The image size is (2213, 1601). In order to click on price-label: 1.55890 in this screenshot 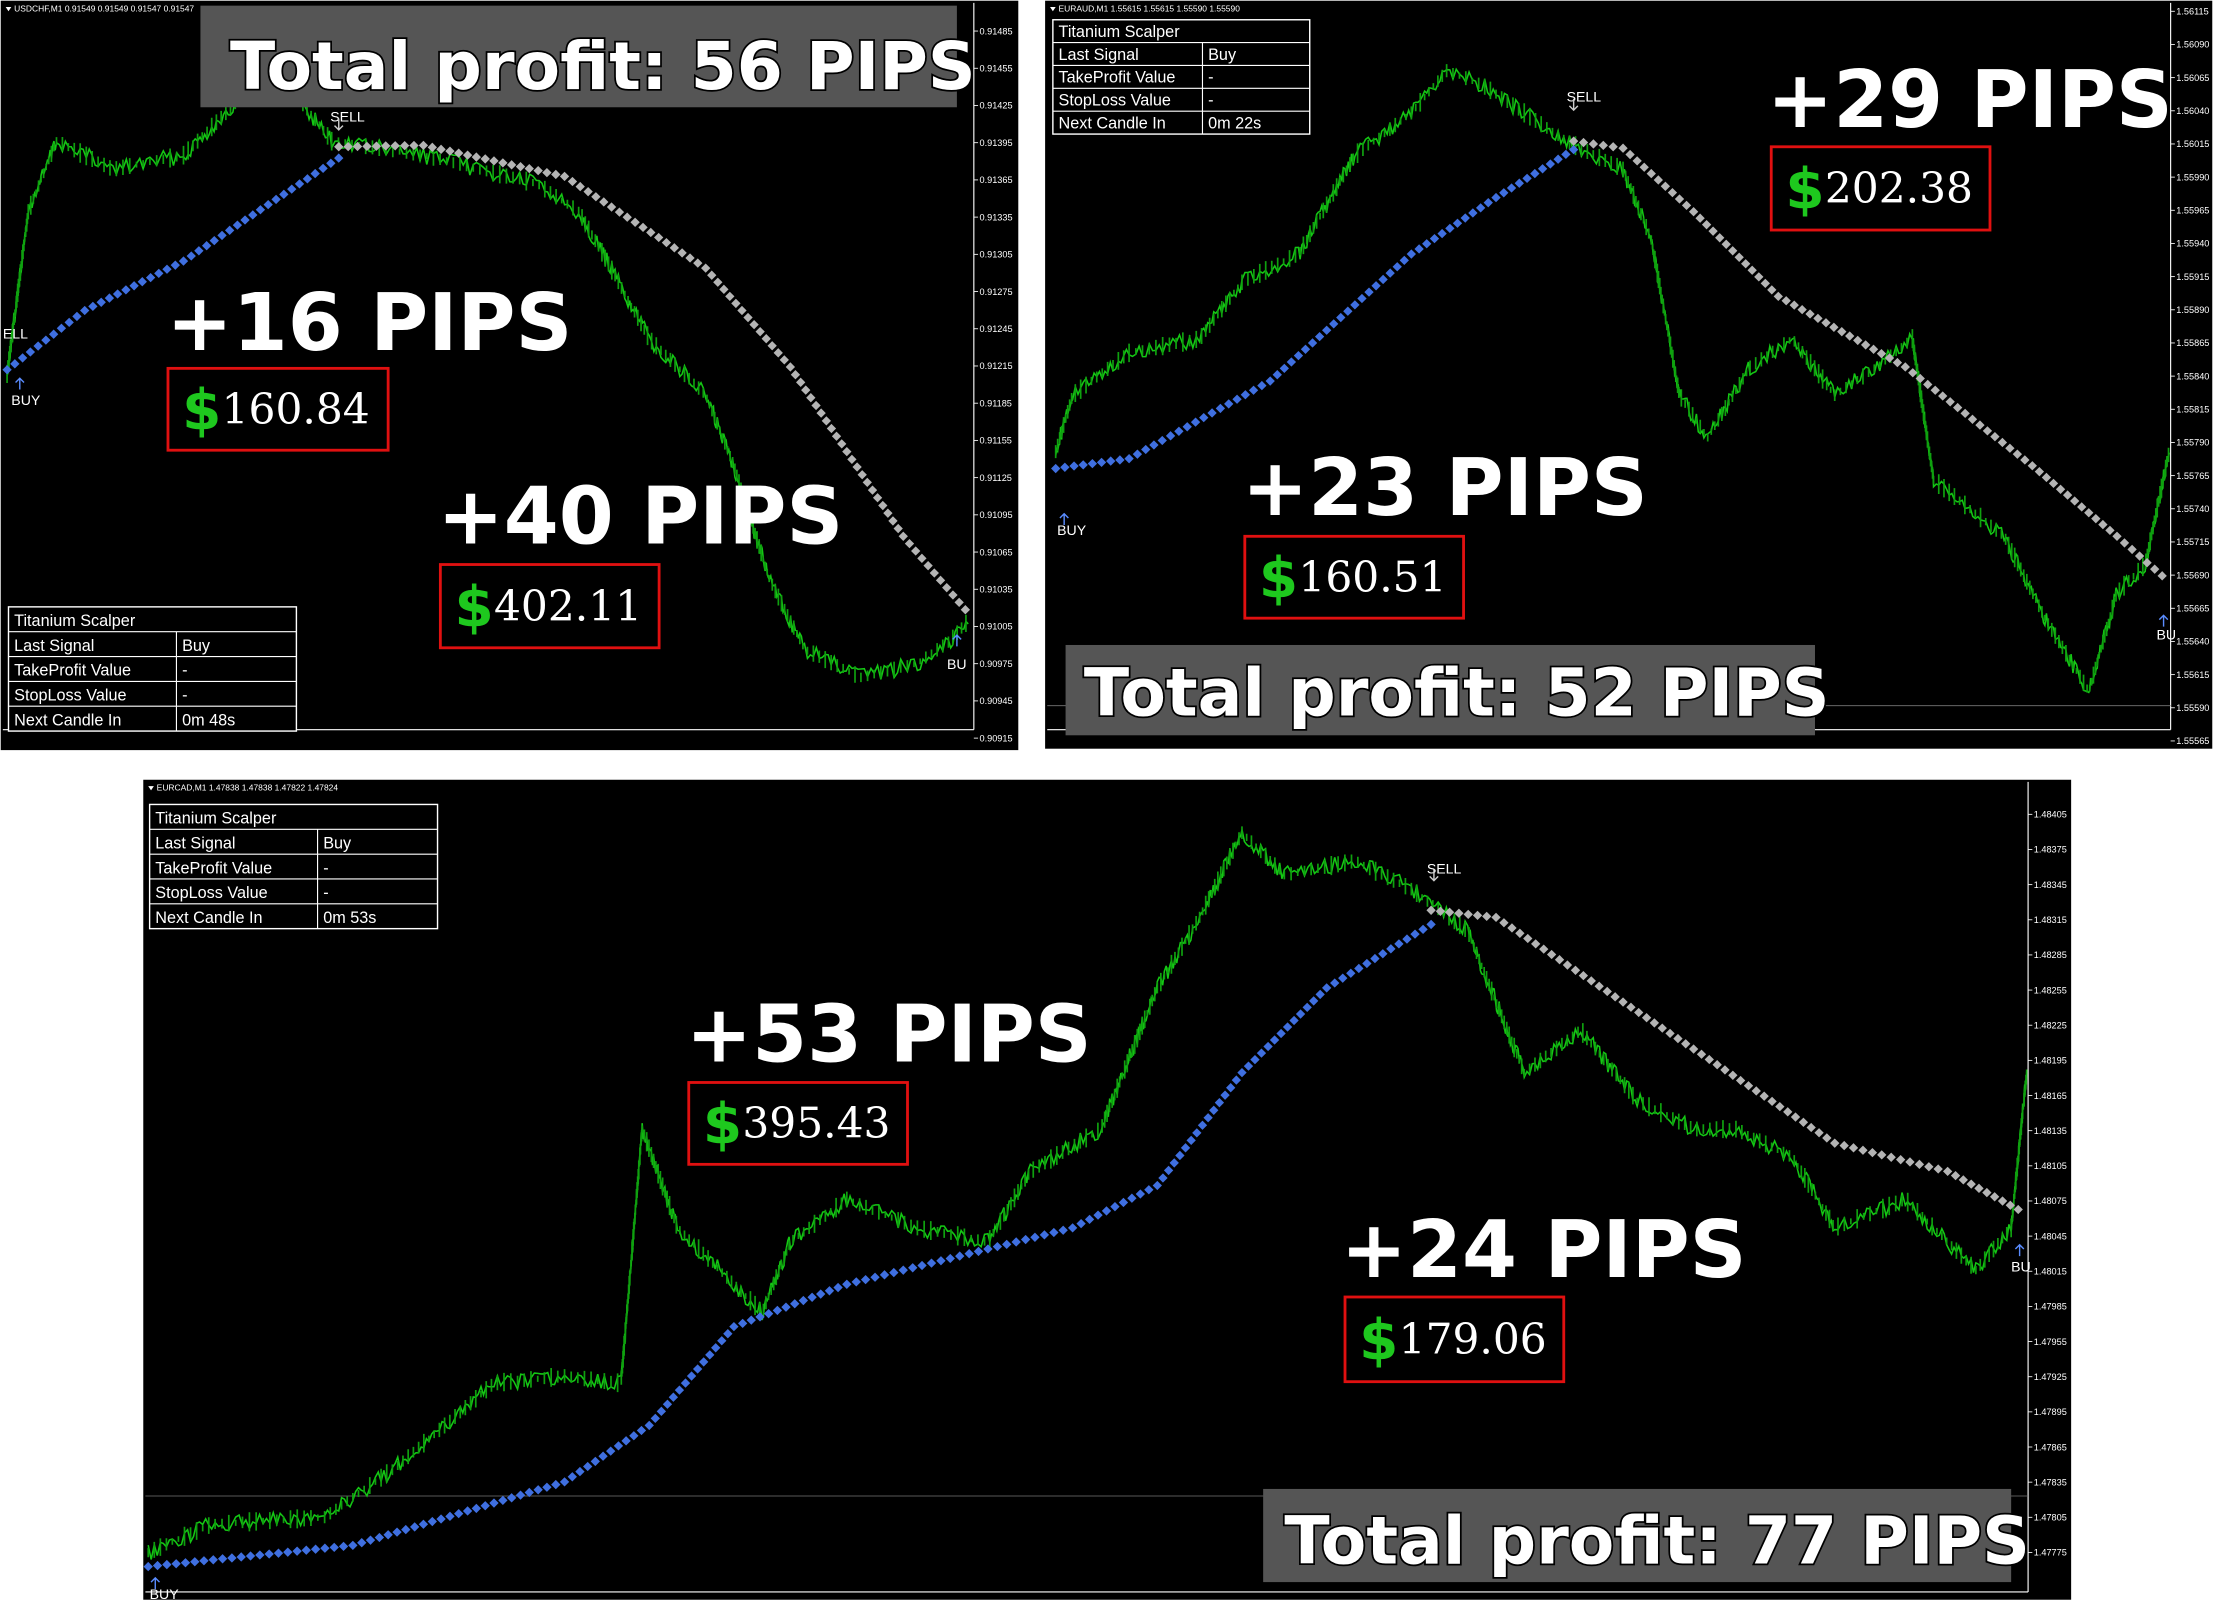, I will do `click(2192, 310)`.